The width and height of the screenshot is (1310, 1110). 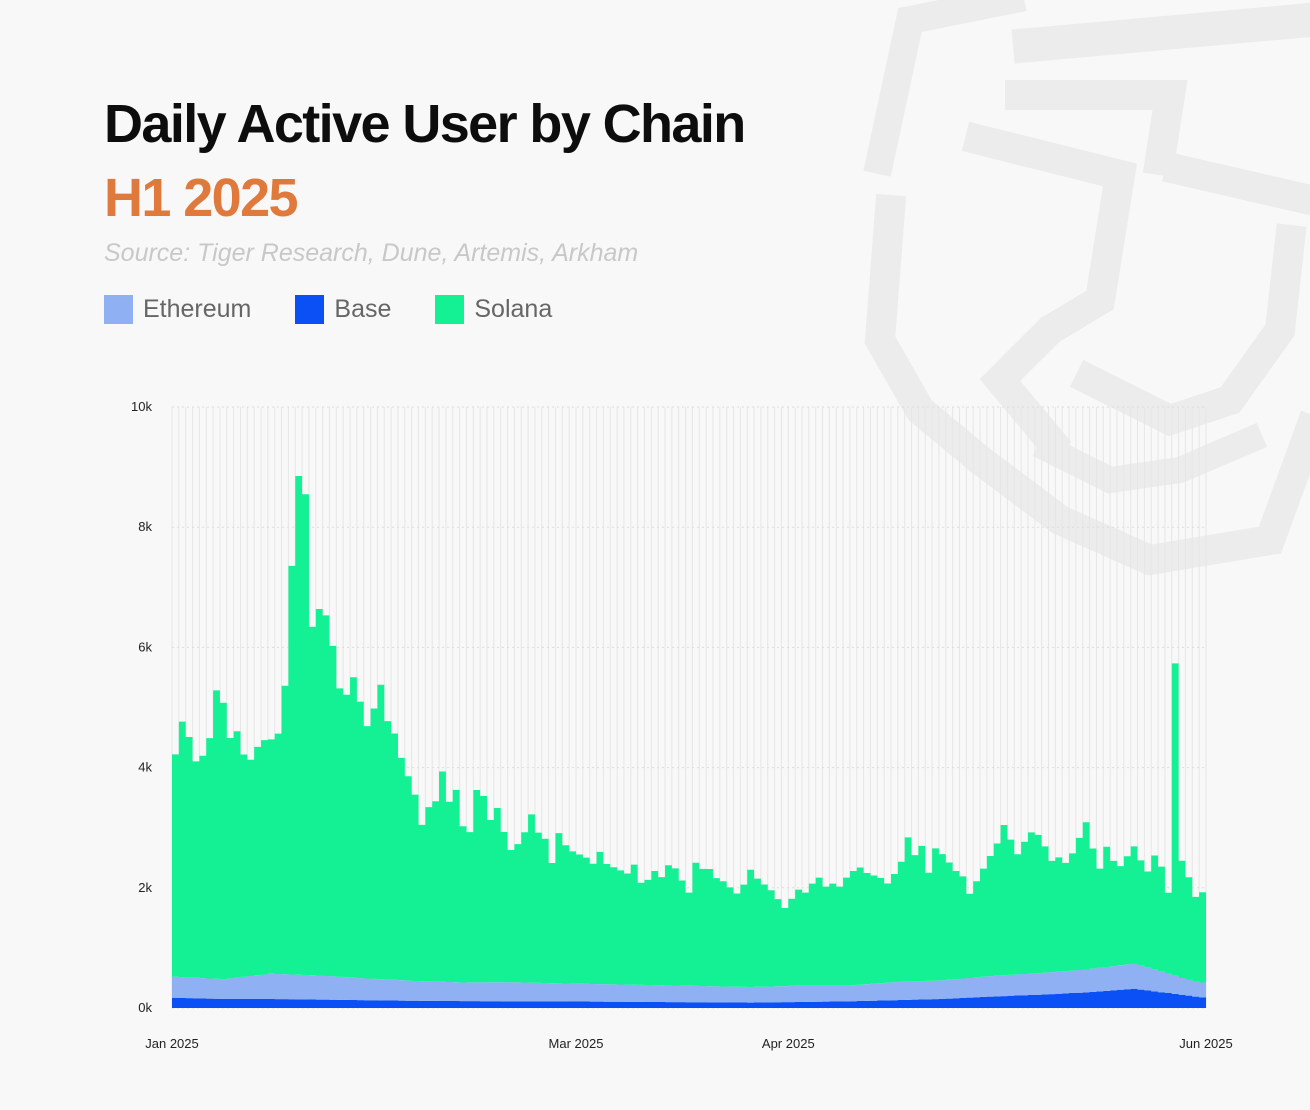 I want to click on legend-swatch-solana, so click(x=450, y=309).